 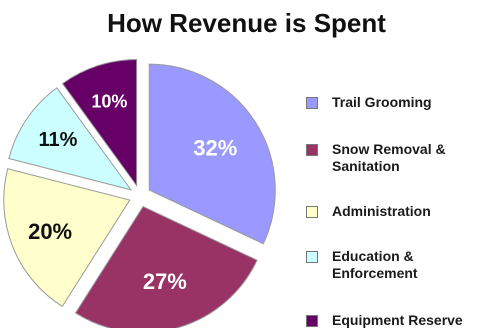 I want to click on legend-item-education: Education & Enforcement, so click(x=399, y=265).